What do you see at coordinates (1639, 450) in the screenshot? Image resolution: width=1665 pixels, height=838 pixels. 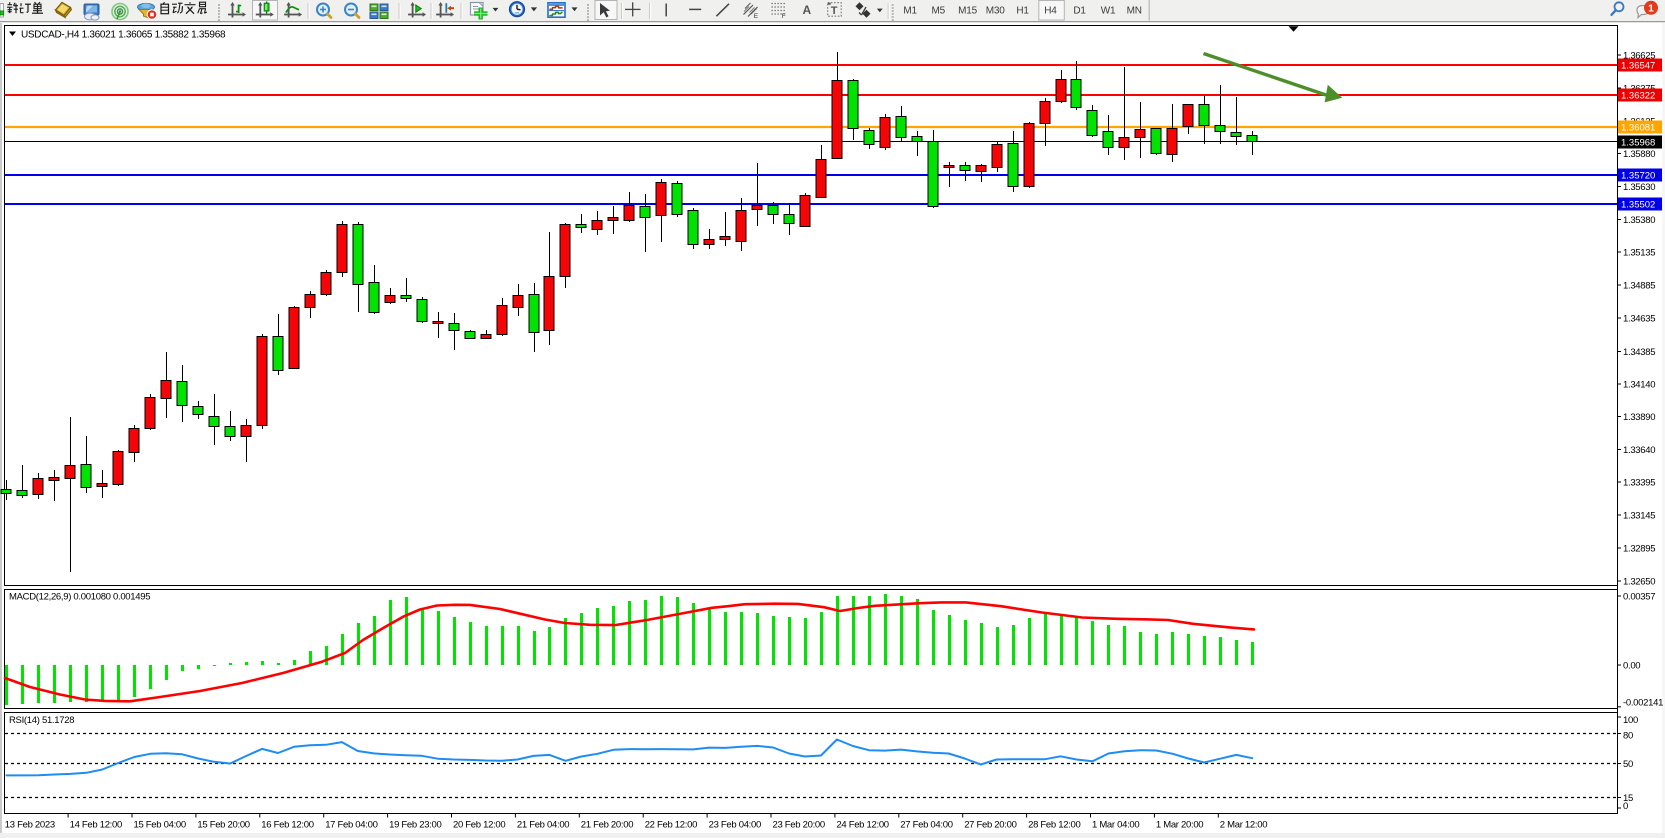 I see `svg-text: 1.33640` at bounding box center [1639, 450].